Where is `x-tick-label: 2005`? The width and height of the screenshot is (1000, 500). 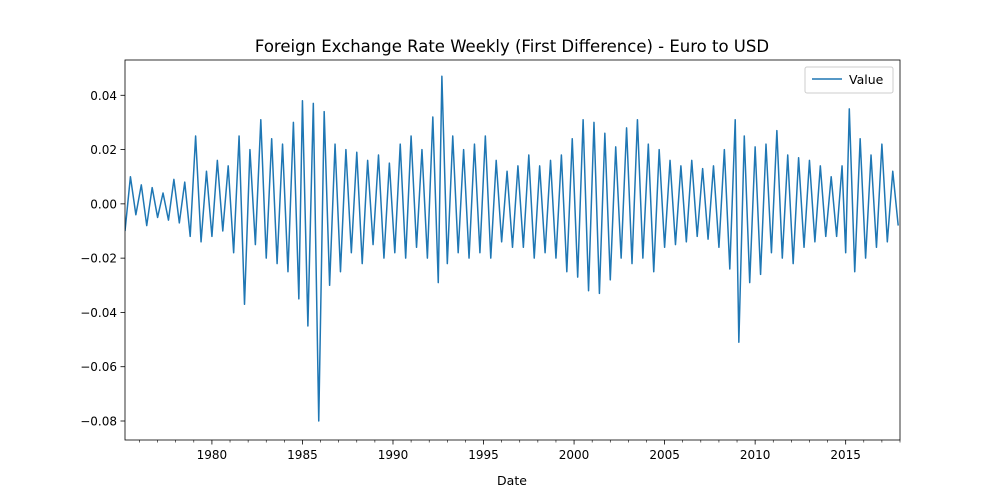
x-tick-label: 2005 is located at coordinates (664, 455).